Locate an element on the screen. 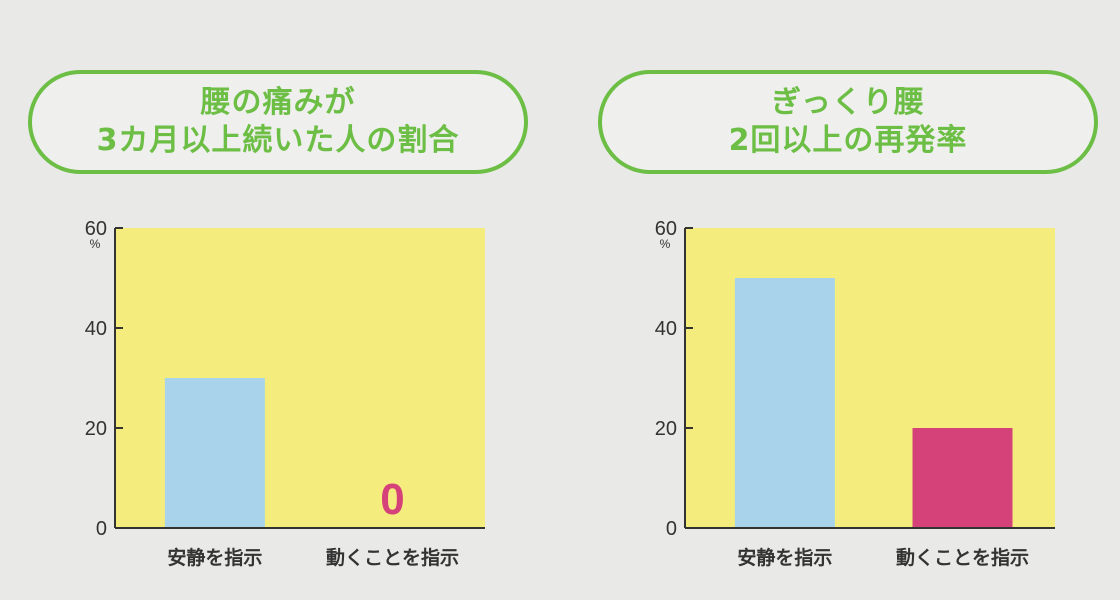 The height and width of the screenshot is (600, 1120). chart-title-line-1: 腰の痛みが is located at coordinates (278, 102).